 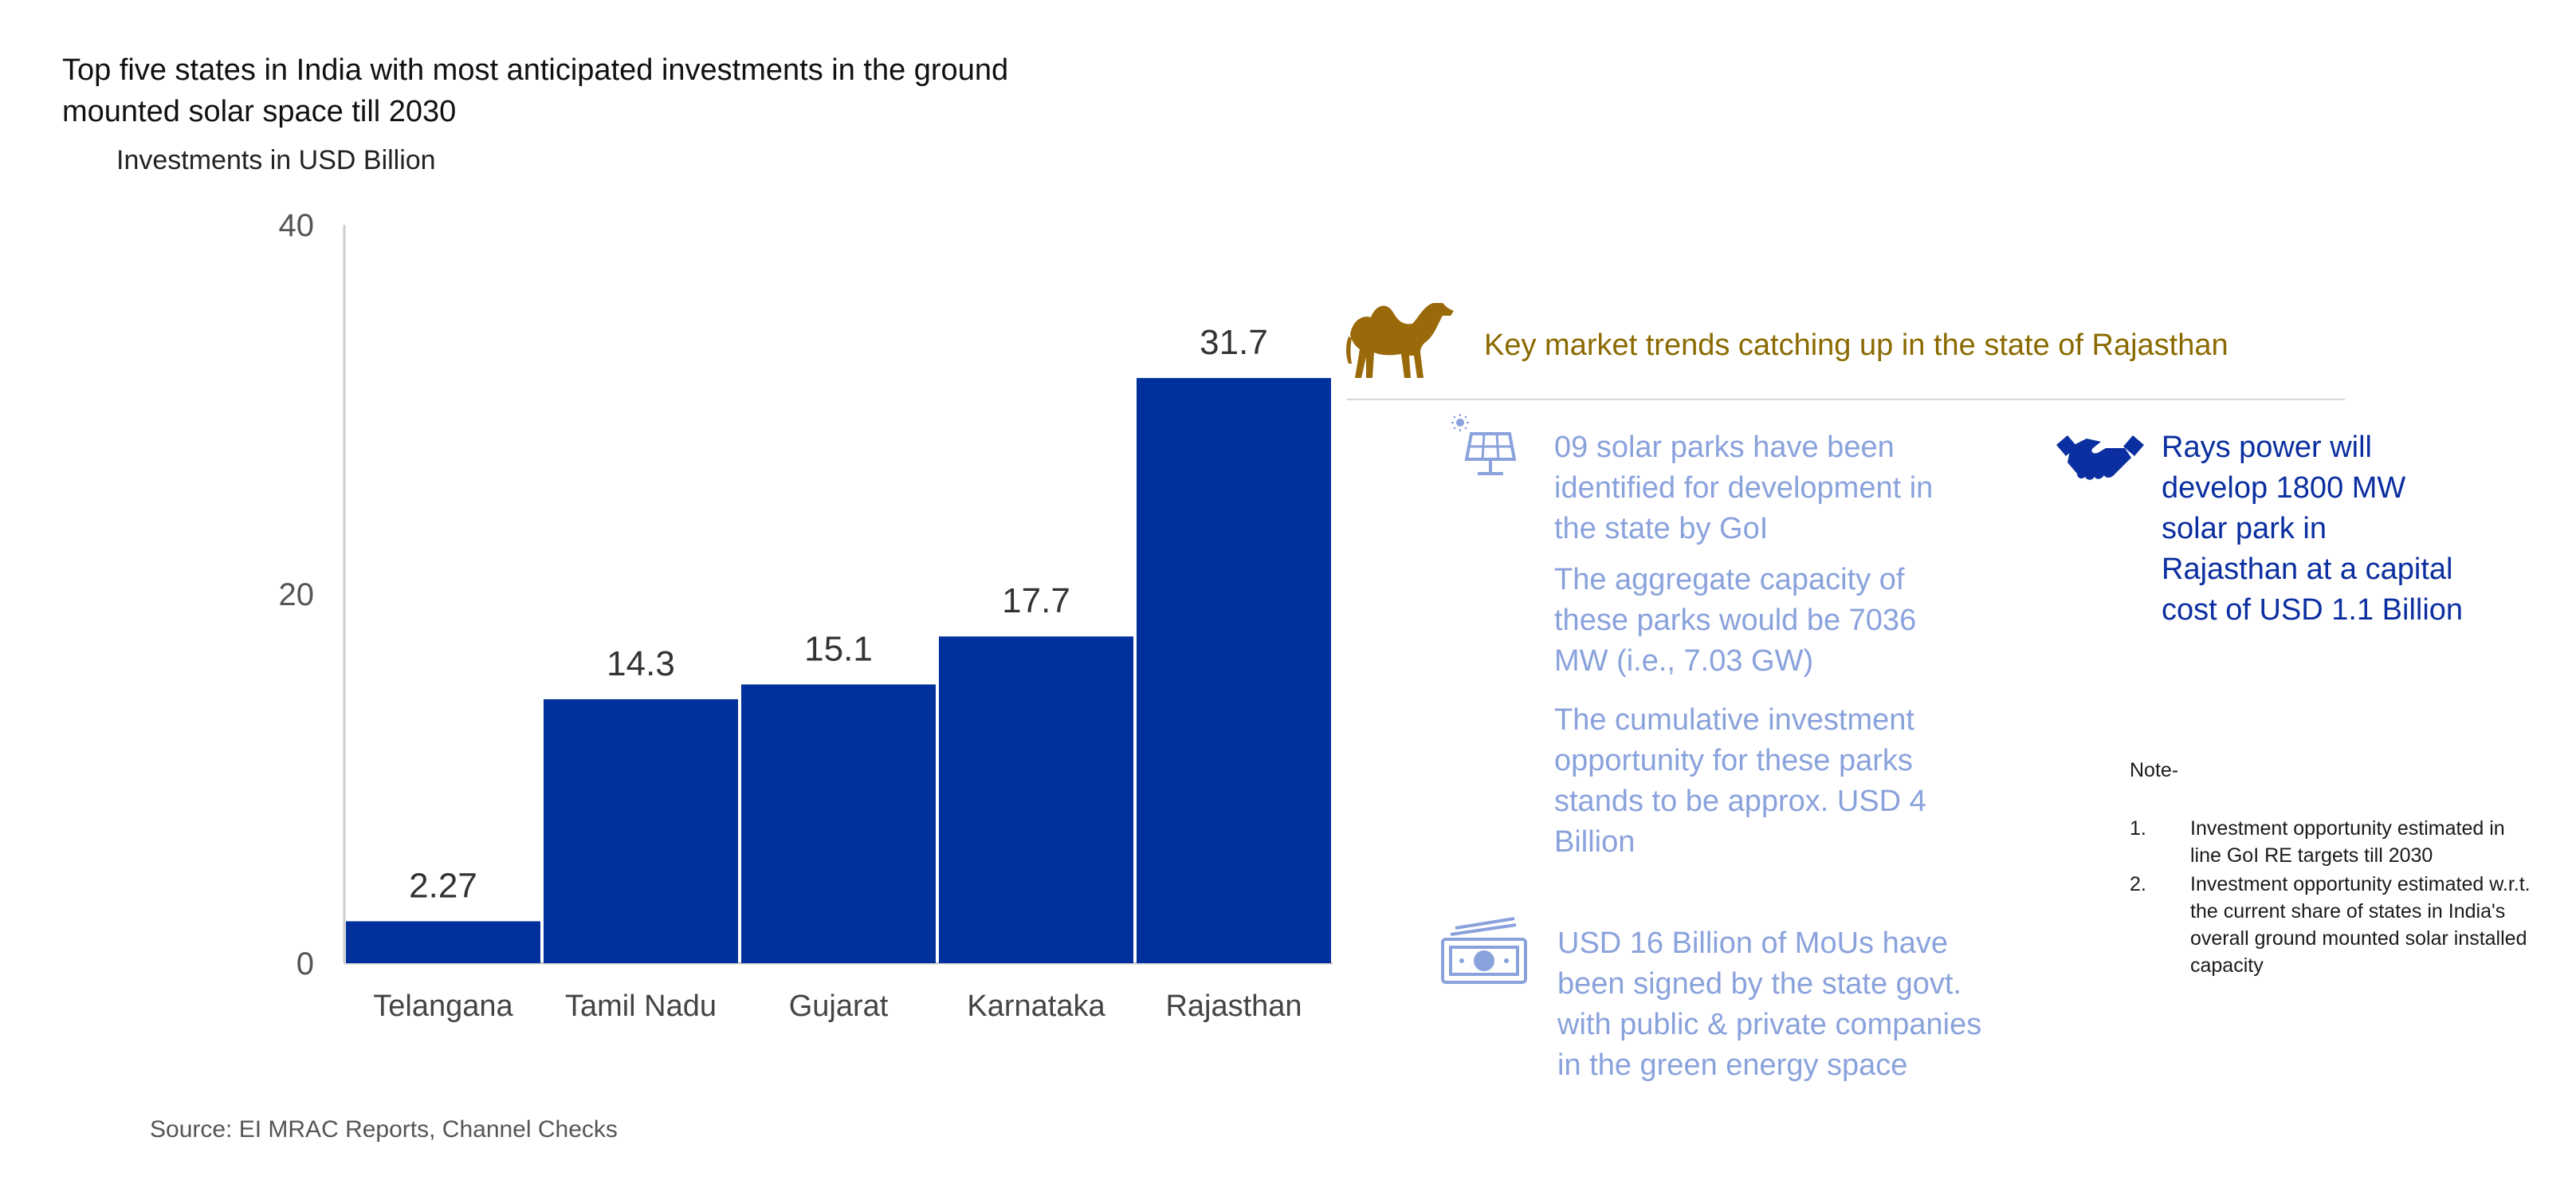 I want to click on note-number: 2., so click(x=2138, y=884).